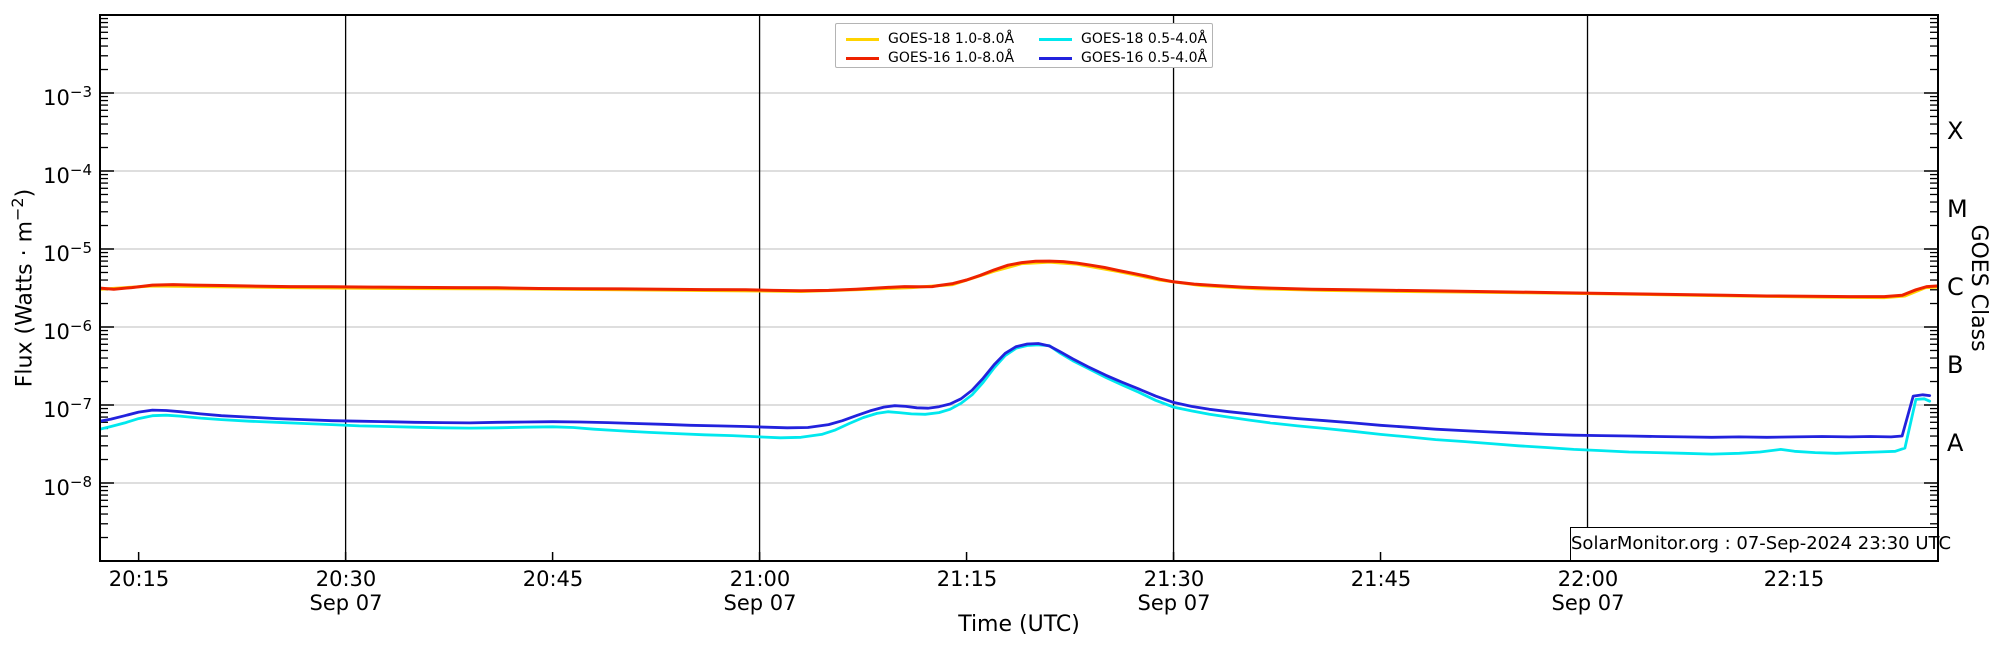  Describe the element at coordinates (1019, 279) in the screenshot. I see `series-curve-goes-16-1-0-8-0-` at that location.